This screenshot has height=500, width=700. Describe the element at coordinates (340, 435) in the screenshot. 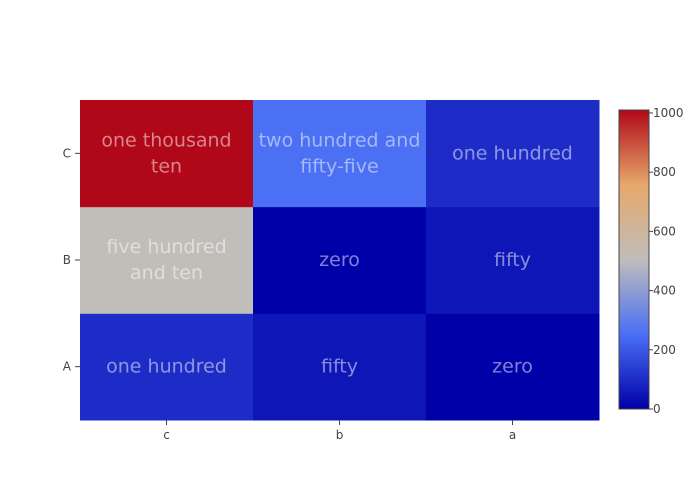

I see `x-tick-label: b` at that location.